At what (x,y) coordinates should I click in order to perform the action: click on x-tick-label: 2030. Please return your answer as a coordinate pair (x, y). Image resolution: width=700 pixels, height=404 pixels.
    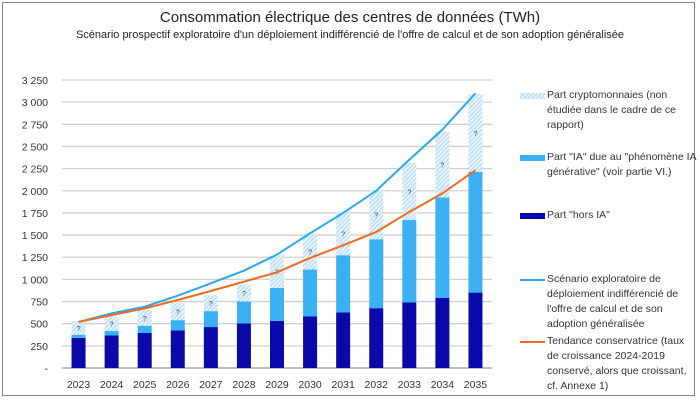
    Looking at the image, I should click on (310, 385).